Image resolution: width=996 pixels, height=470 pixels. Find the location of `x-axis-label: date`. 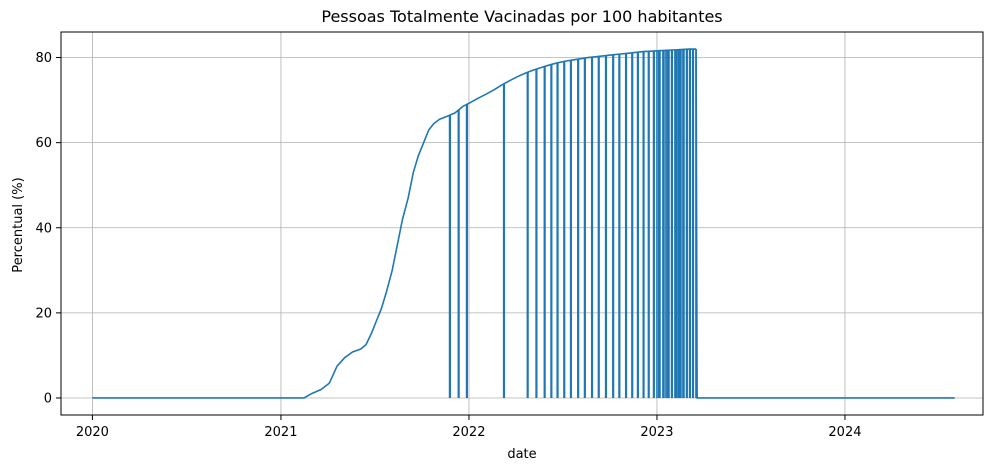

x-axis-label: date is located at coordinates (521, 454).